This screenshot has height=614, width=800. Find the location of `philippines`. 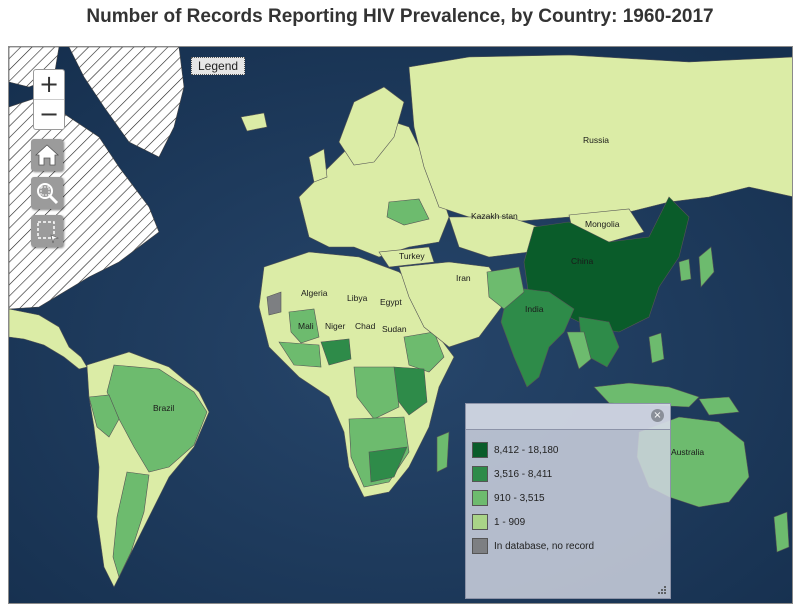

philippines is located at coordinates (656, 348).